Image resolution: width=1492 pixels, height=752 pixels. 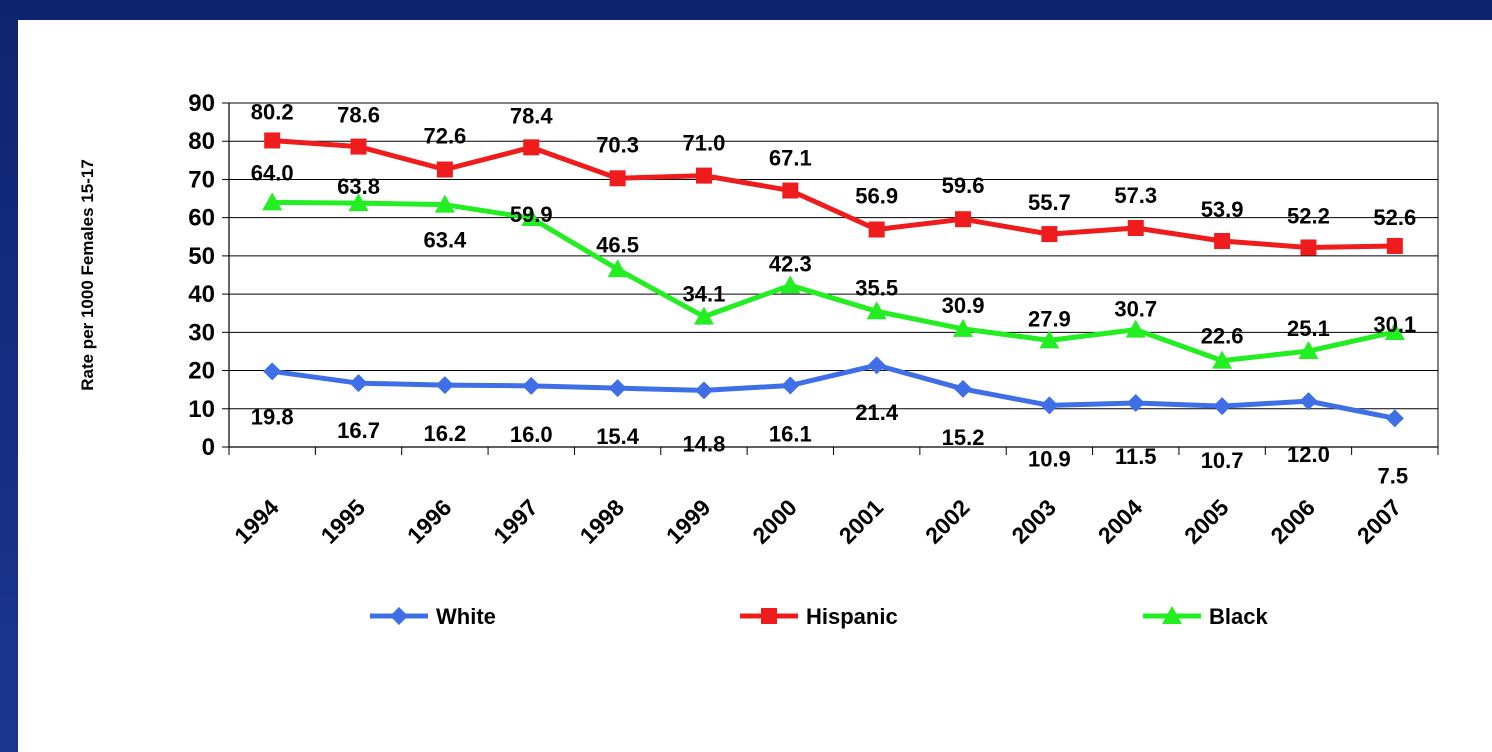 What do you see at coordinates (688, 521) in the screenshot?
I see `x-tick-label: 1999` at bounding box center [688, 521].